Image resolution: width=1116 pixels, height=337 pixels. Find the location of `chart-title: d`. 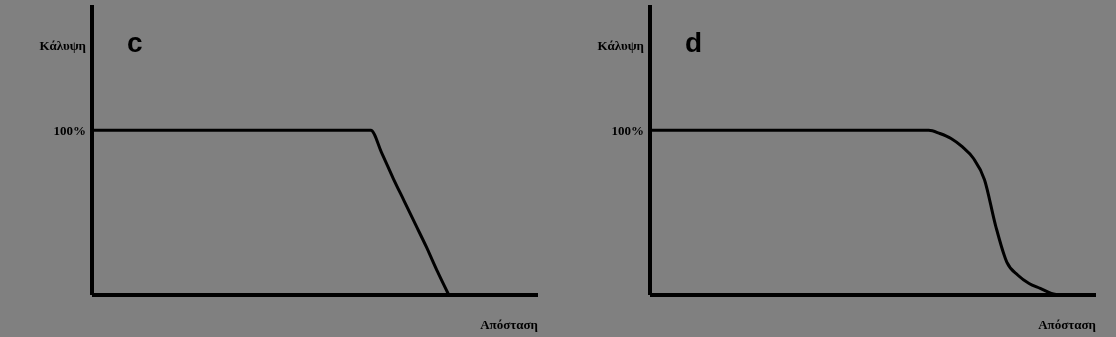

chart-title: d is located at coordinates (694, 42).